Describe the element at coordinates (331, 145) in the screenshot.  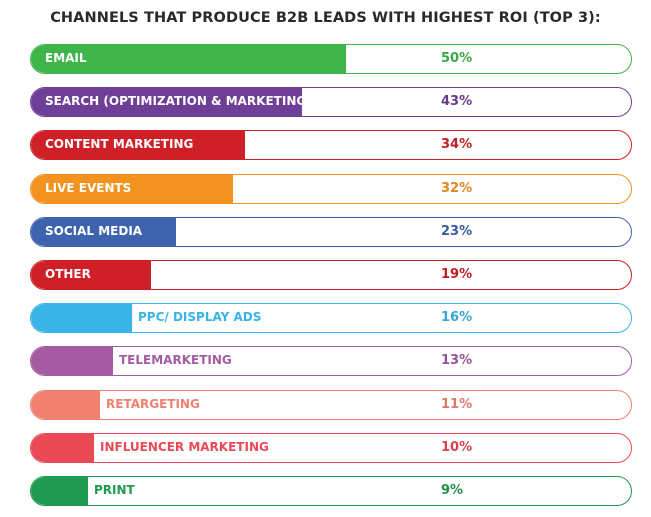
I see `bar-row: CONTENT MARKETING 34%` at that location.